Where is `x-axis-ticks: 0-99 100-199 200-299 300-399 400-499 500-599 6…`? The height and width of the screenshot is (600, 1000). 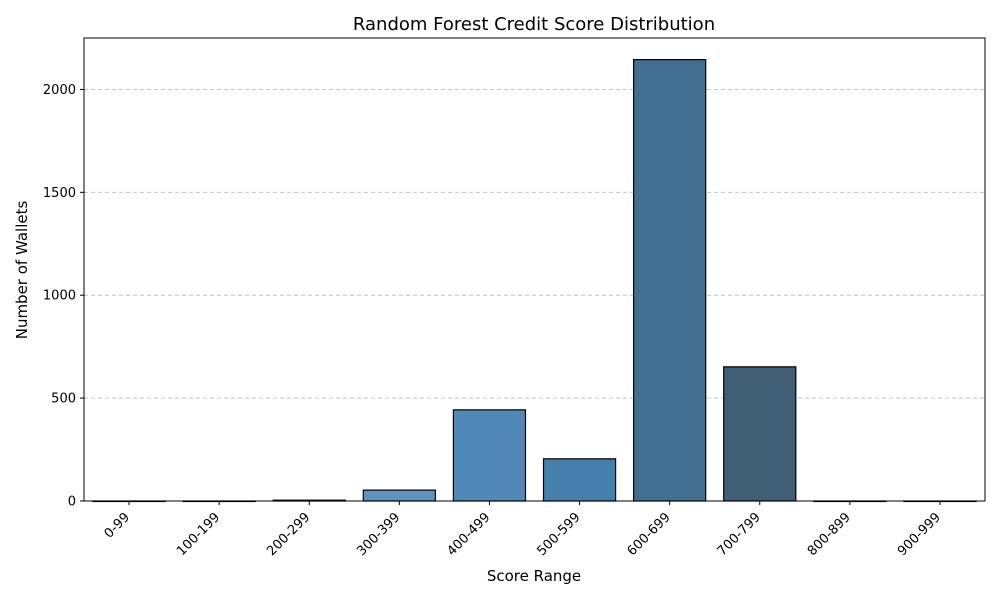 x-axis-ticks: 0-99 100-199 200-299 300-399 400-499 500-599 6… is located at coordinates (523, 530).